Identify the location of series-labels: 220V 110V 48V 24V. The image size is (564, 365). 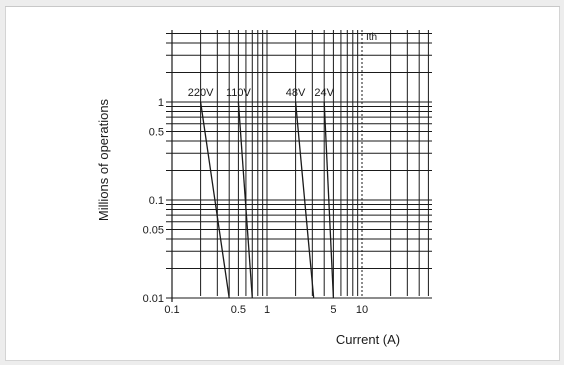
(261, 93).